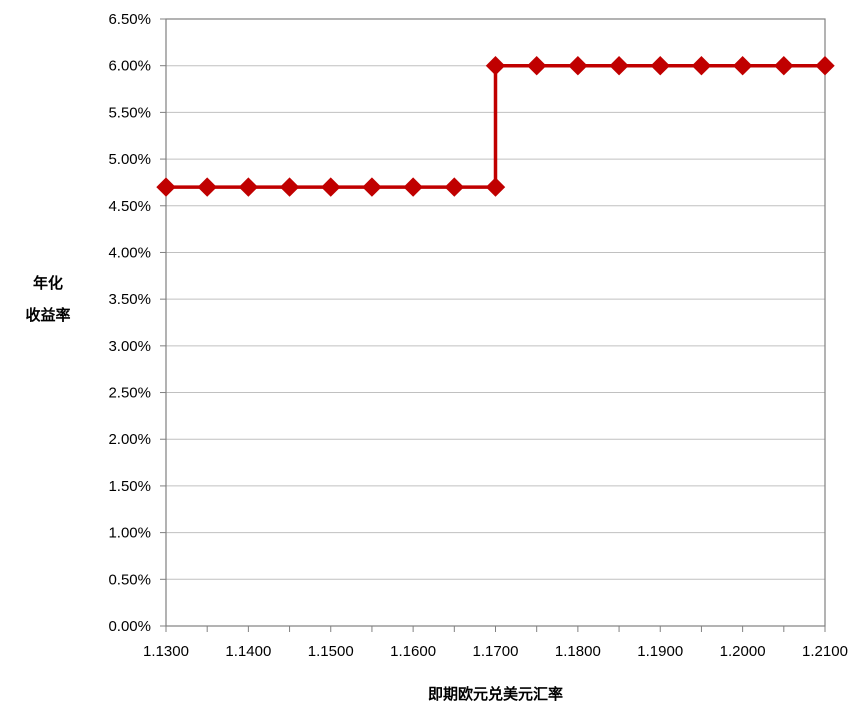 Image resolution: width=866 pixels, height=711 pixels. Describe the element at coordinates (248, 651) in the screenshot. I see `x-tick-label: 1.1400` at that location.